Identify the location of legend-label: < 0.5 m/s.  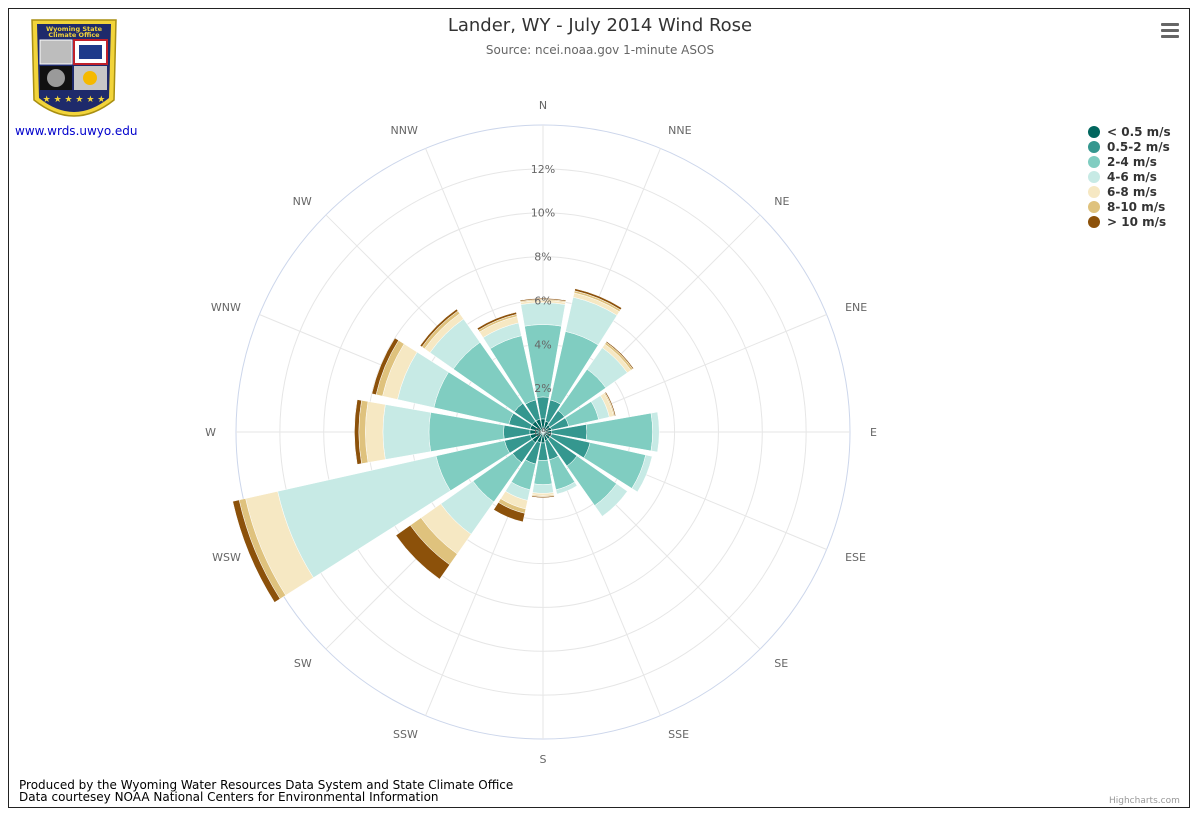
(1139, 131).